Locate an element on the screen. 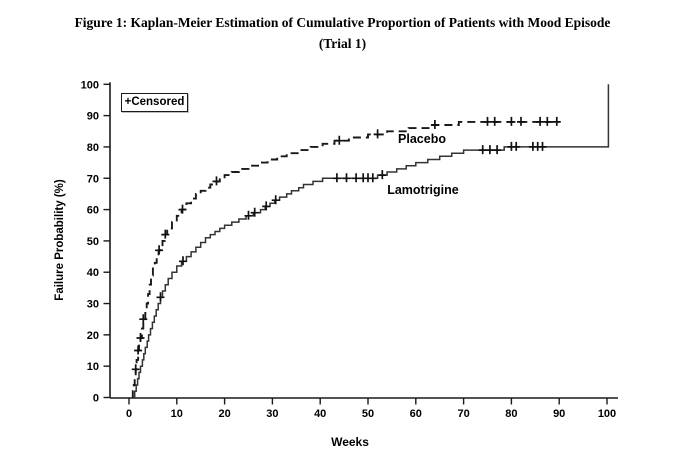 This screenshot has width=685, height=476. x-tick-label: 40 is located at coordinates (320, 414).